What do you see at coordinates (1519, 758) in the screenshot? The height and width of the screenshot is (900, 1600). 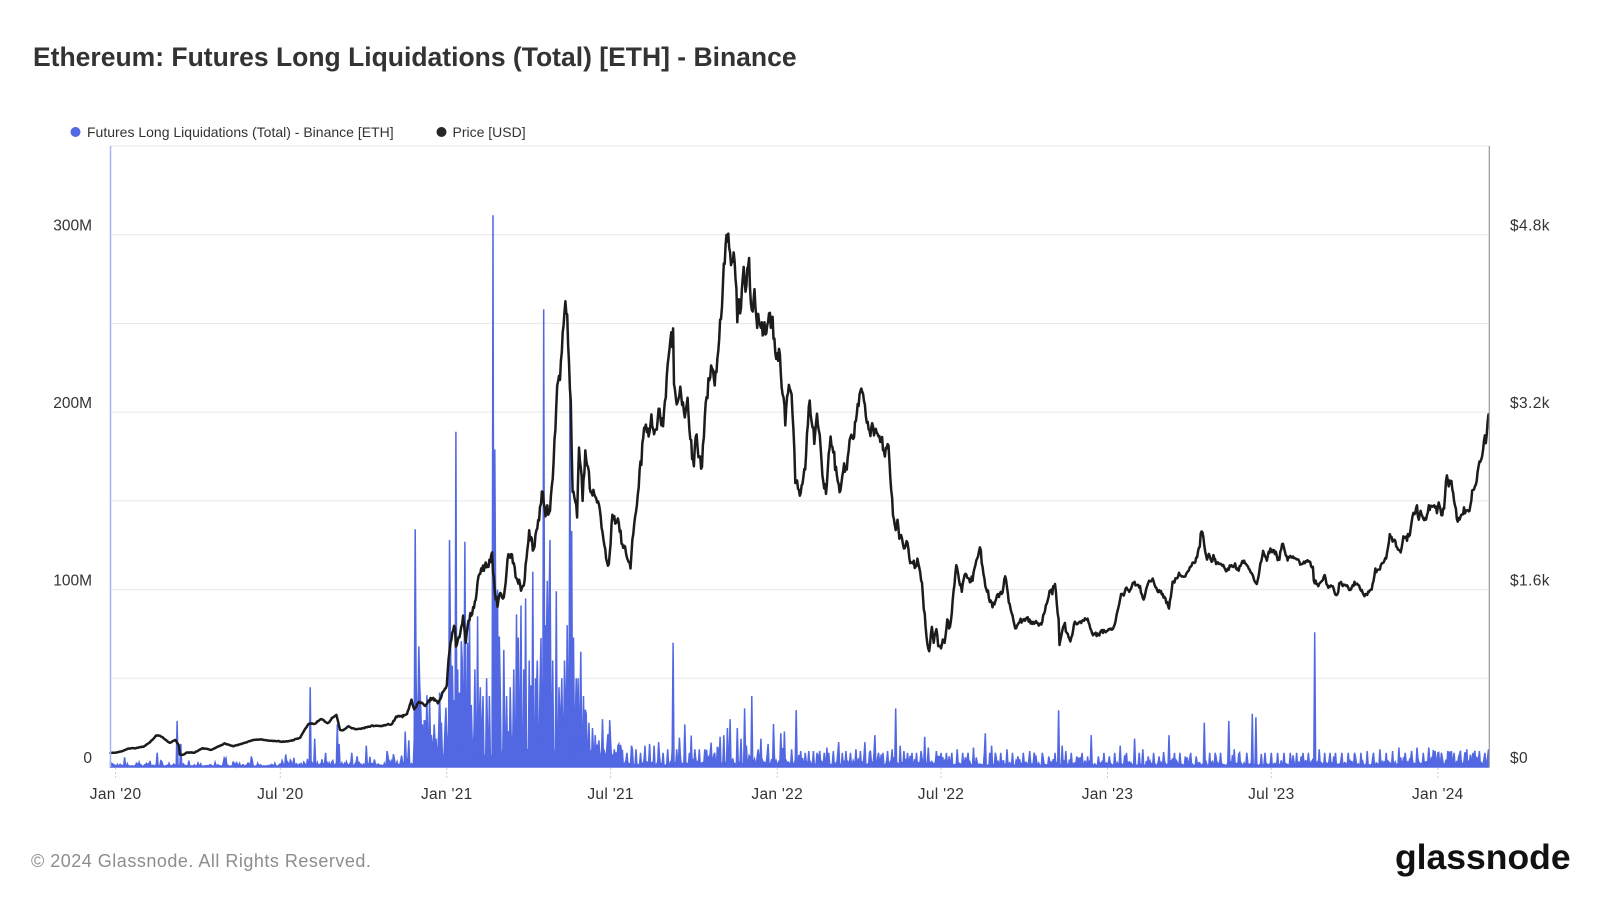 I see `svg-text: $0` at bounding box center [1519, 758].